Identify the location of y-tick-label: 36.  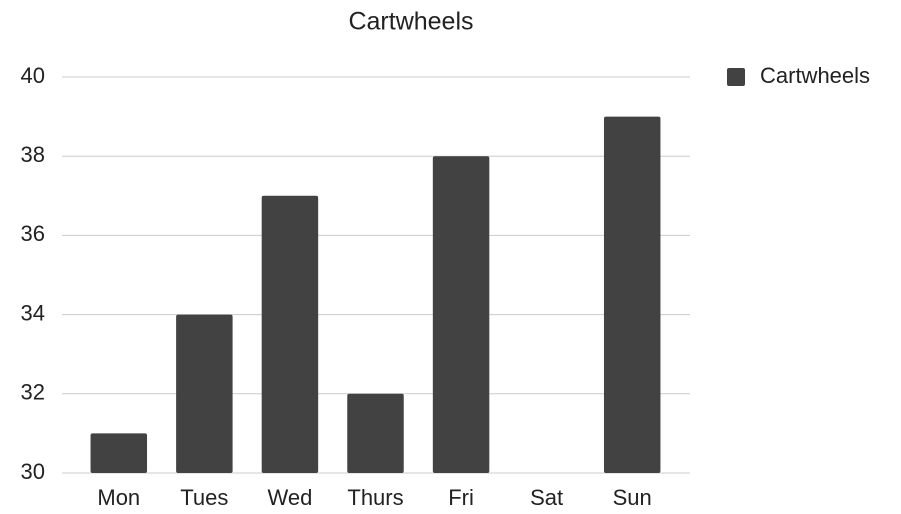
(33, 233).